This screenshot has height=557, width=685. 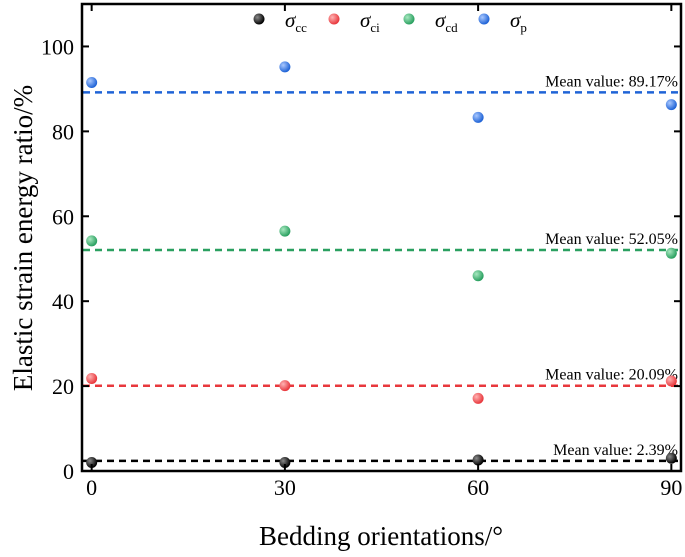 What do you see at coordinates (446, 21) in the screenshot?
I see `legend-label-cd: σcd` at bounding box center [446, 21].